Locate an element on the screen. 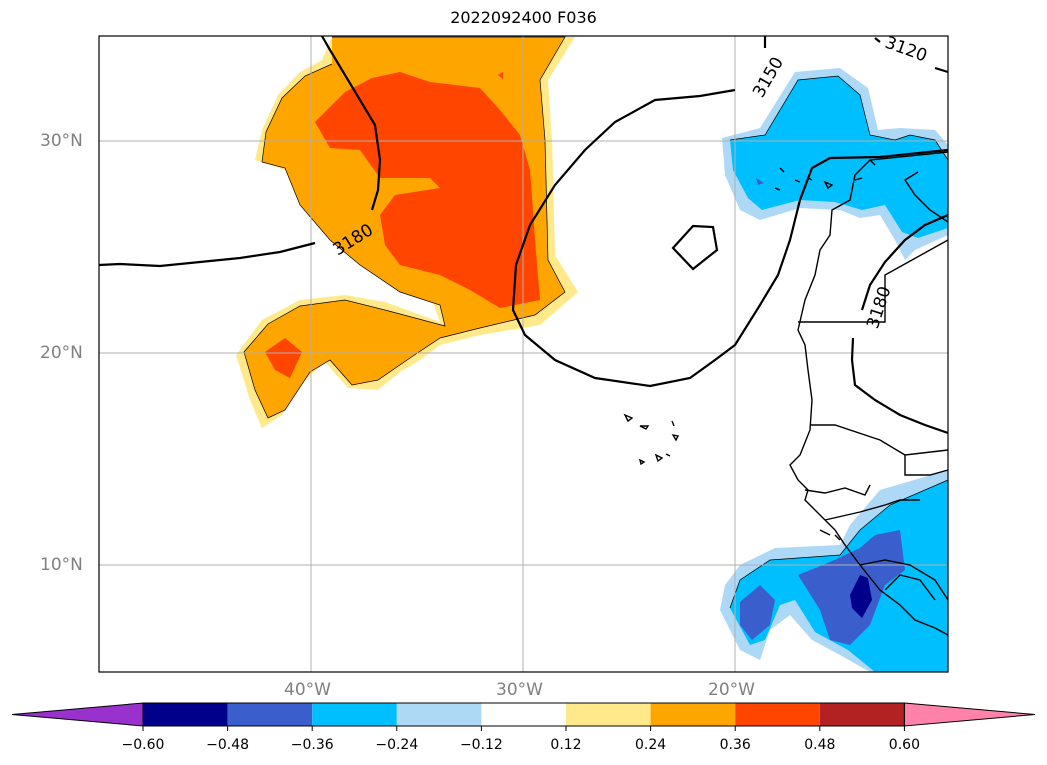 This screenshot has height=765, width=1047. colorbar-tick-label: 0.60 is located at coordinates (904, 745).